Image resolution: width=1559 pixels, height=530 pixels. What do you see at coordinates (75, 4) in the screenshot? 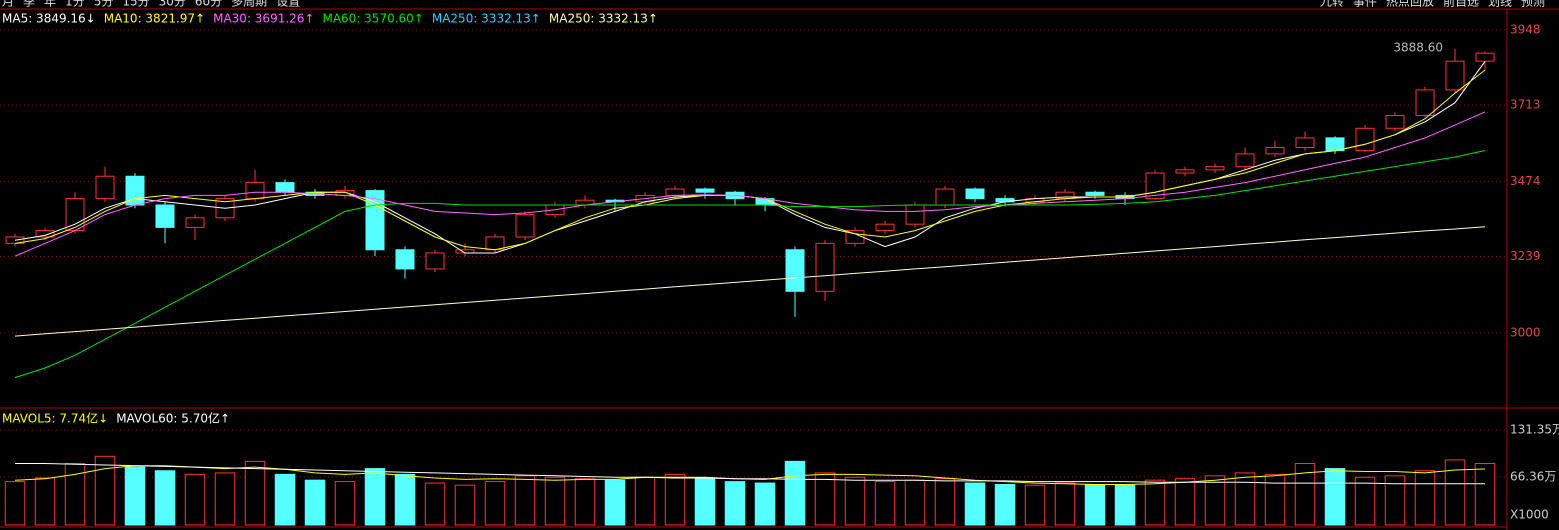
I see `toolbar-item: 1分` at bounding box center [75, 4].